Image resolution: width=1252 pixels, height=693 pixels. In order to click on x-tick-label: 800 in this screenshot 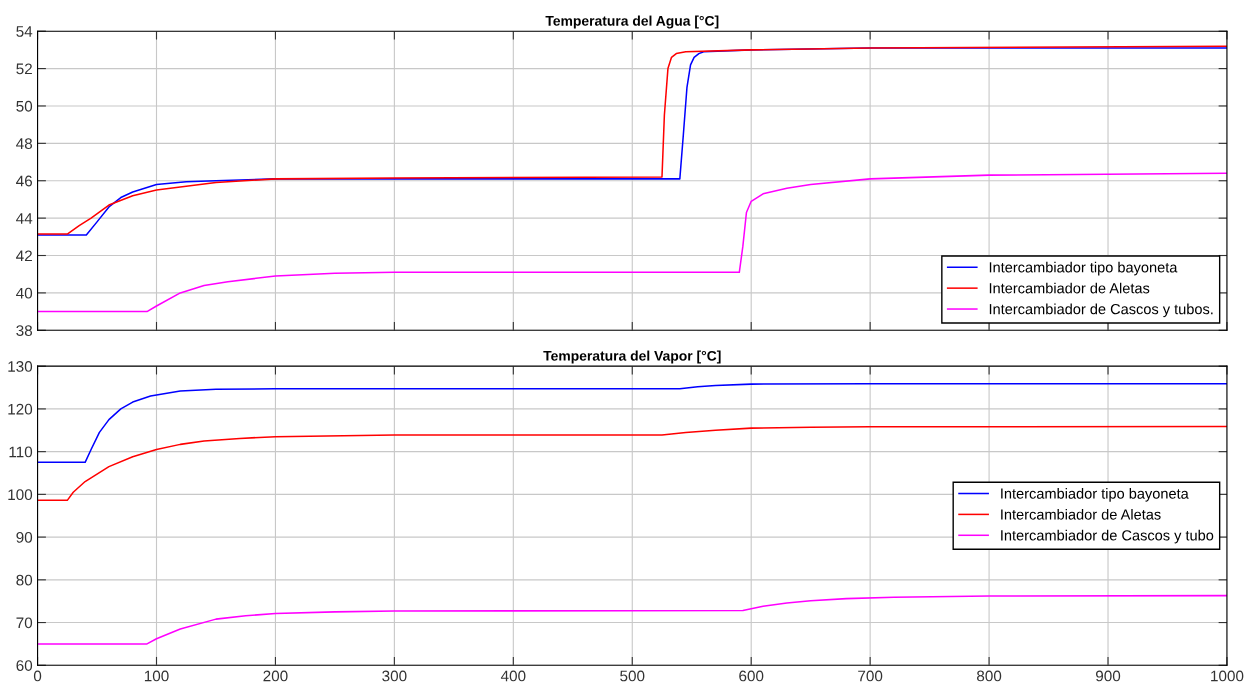, I will do `click(989, 676)`.